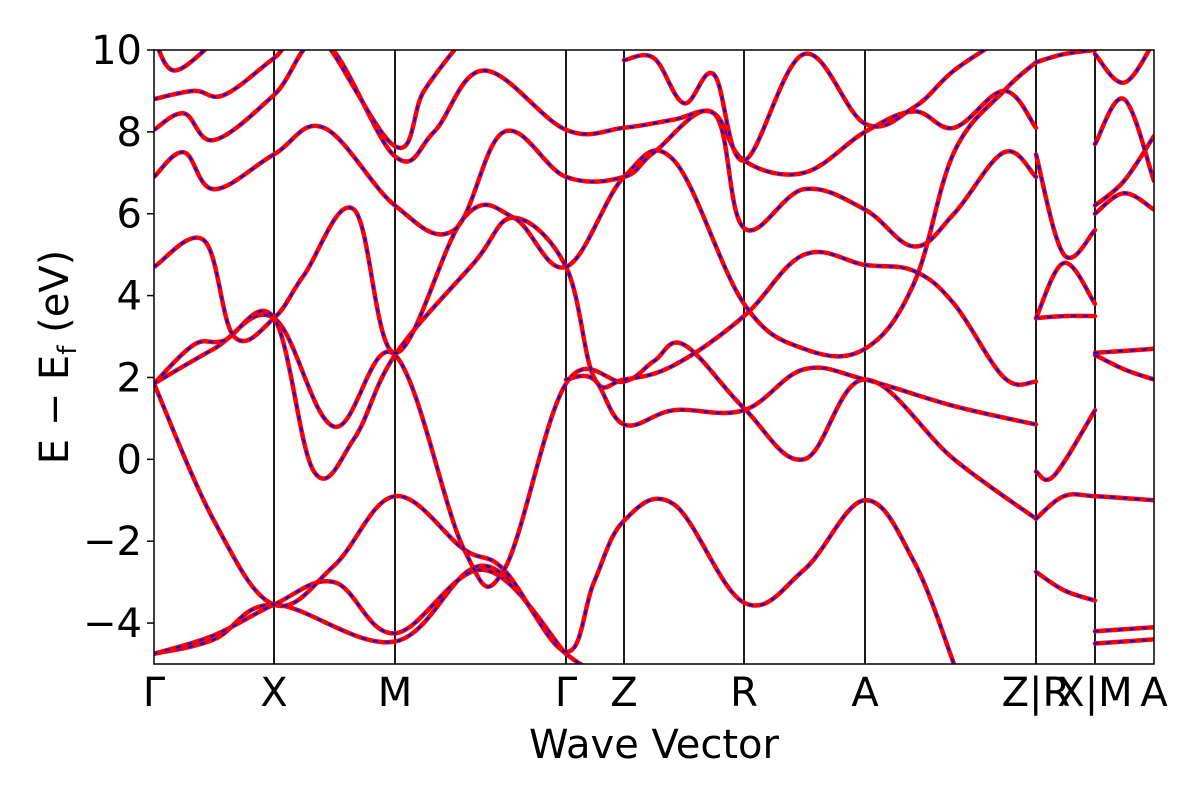 The image size is (1200, 800). What do you see at coordinates (655, 693) in the screenshot?
I see `x-axis-ticks: Γ X M Γ Z R A Z|RX|M A` at bounding box center [655, 693].